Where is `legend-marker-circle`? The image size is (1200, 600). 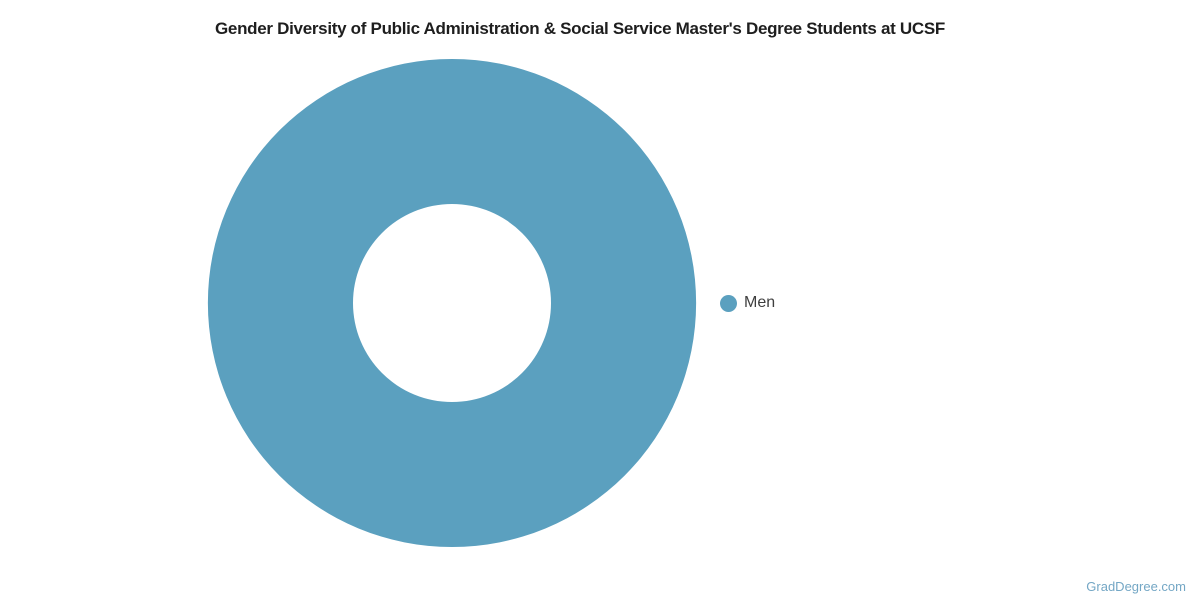 legend-marker-circle is located at coordinates (728, 303).